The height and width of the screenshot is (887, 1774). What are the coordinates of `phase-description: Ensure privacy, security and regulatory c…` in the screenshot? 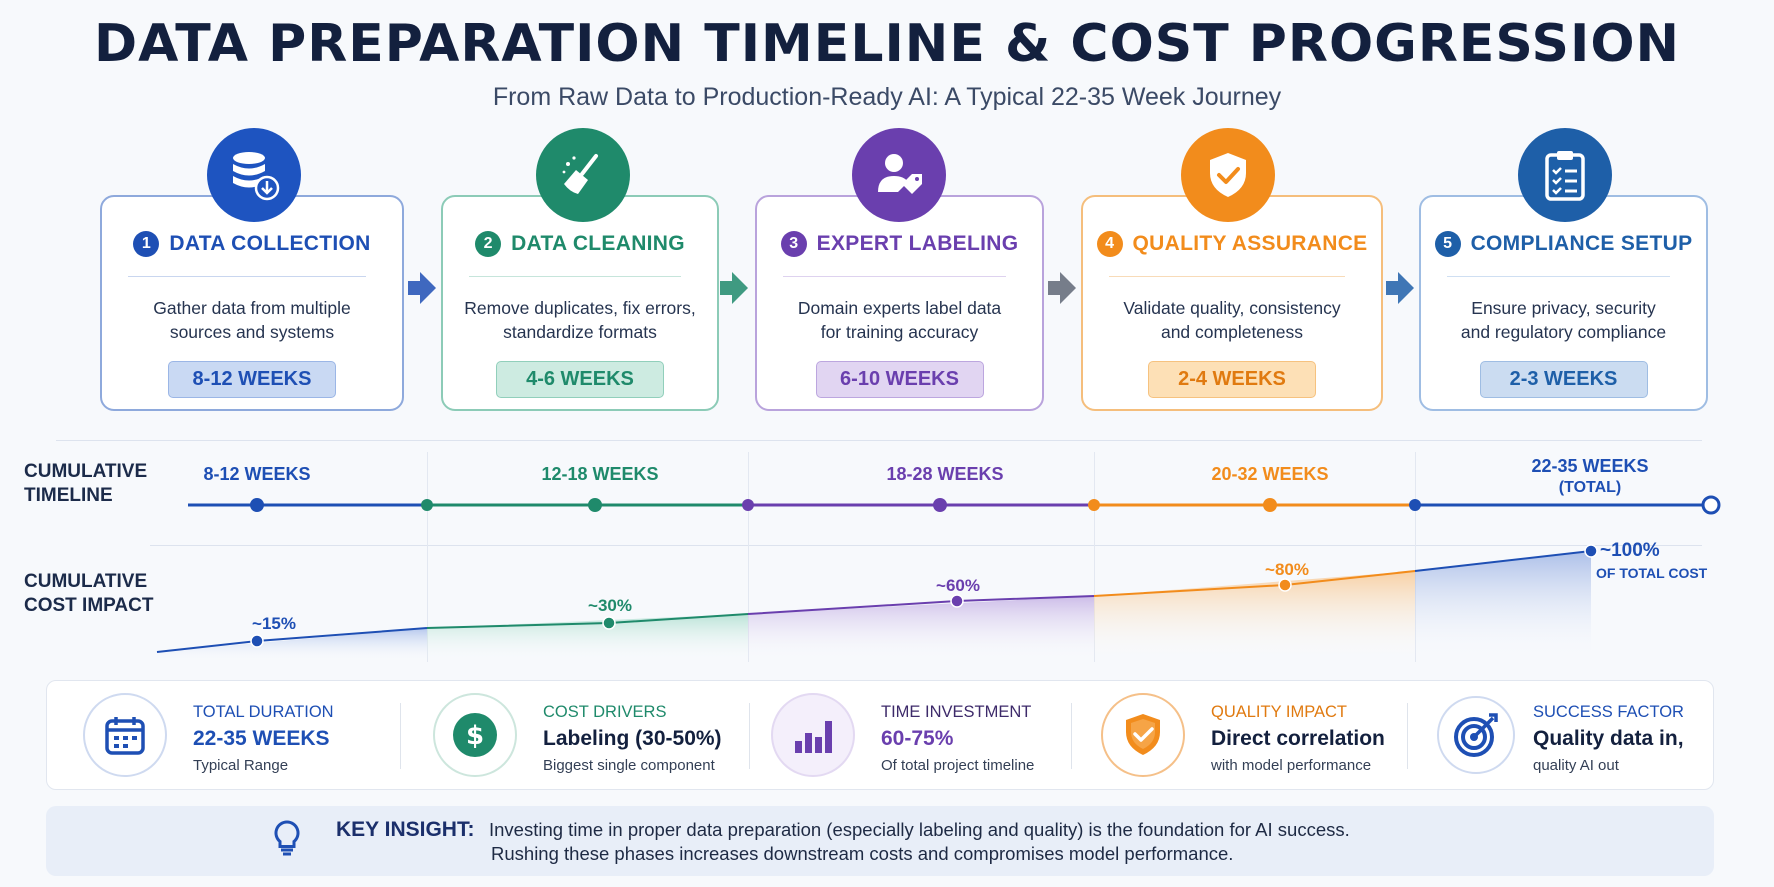 It's located at (1563, 320).